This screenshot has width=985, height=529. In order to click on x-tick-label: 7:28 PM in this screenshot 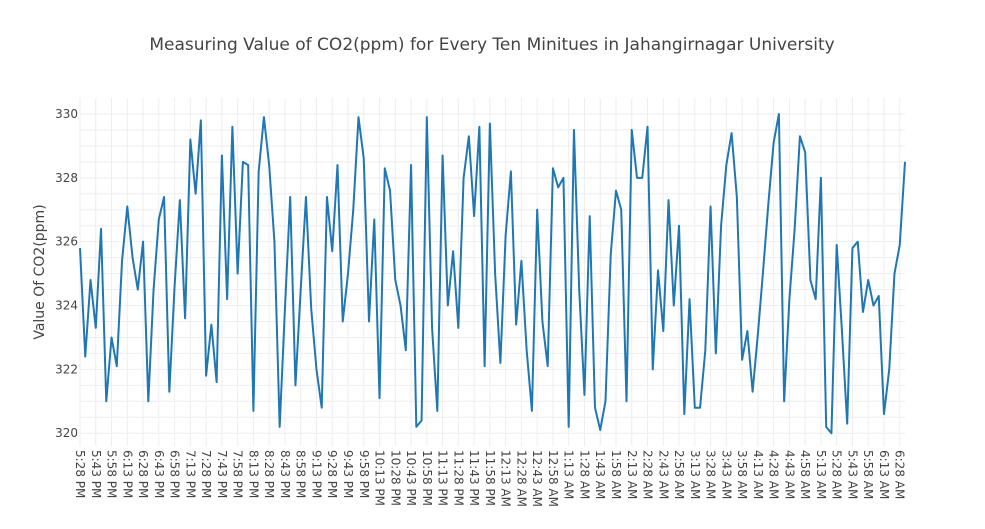, I will do `click(206, 474)`.